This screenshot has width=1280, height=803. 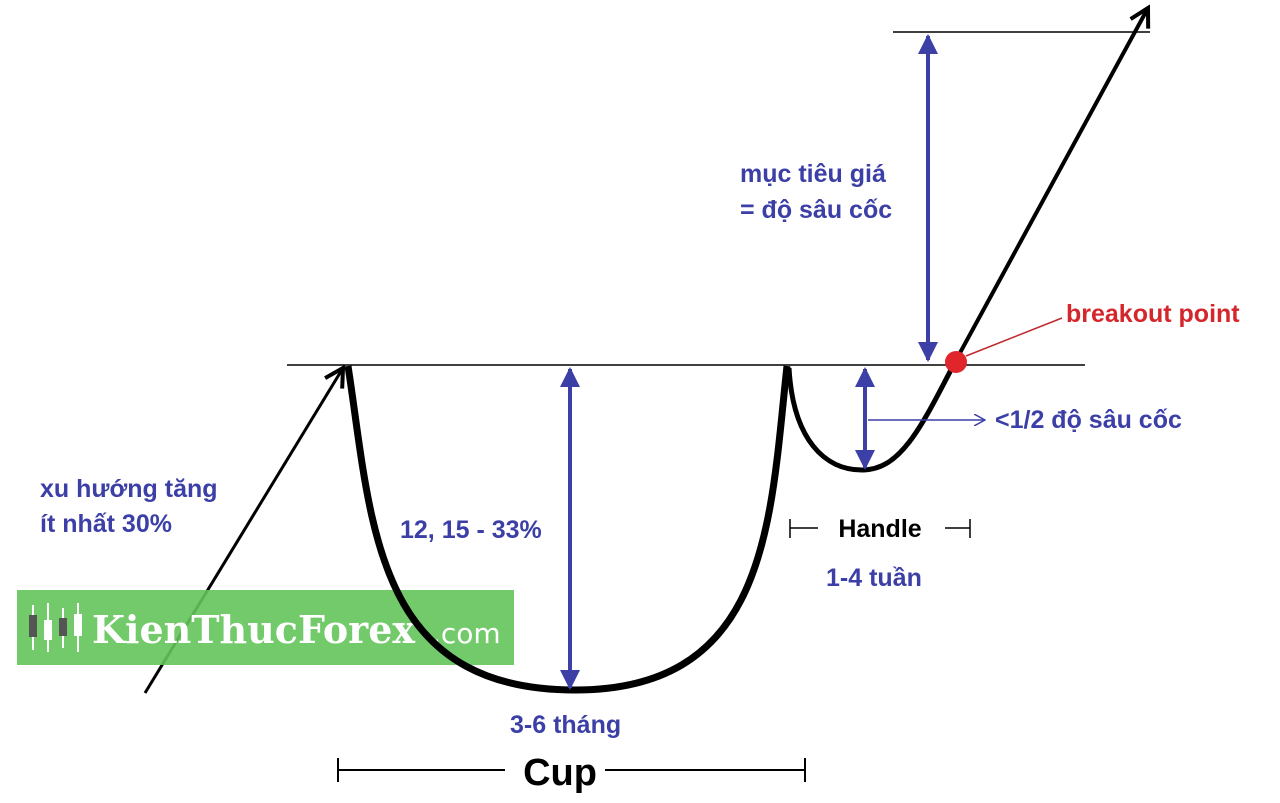 What do you see at coordinates (565, 725) in the screenshot?
I see `cup-duration-label: 3-6 tháng` at bounding box center [565, 725].